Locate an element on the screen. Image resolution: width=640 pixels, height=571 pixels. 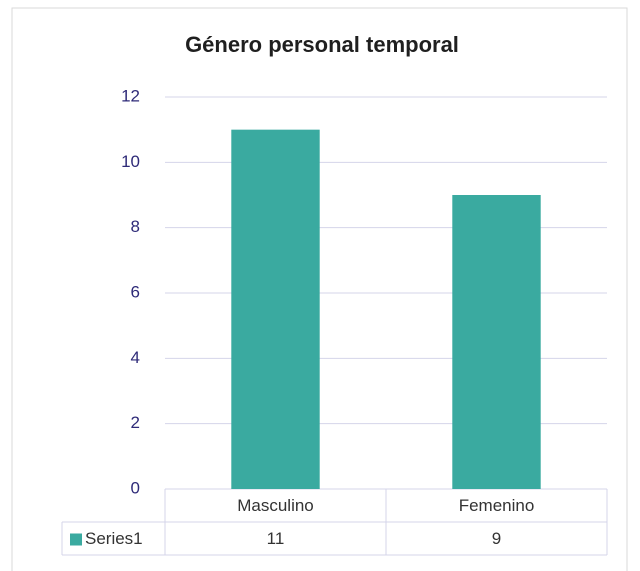
x-tick-label: Masculino is located at coordinates (275, 505).